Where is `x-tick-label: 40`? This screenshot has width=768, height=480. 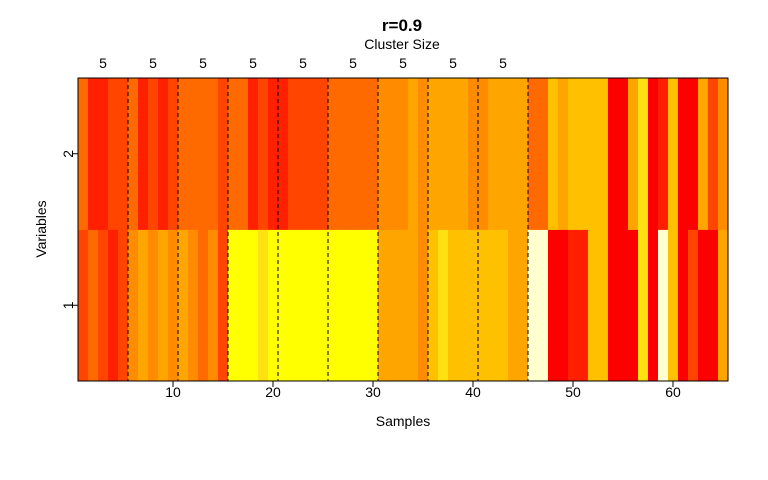 x-tick-label: 40 is located at coordinates (473, 392).